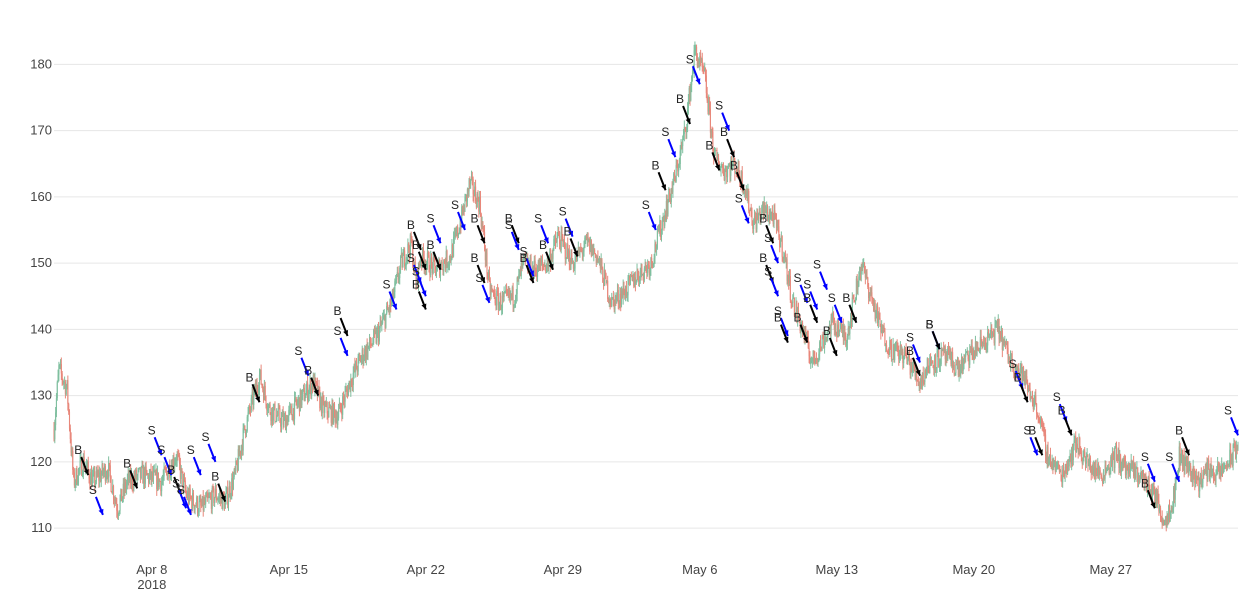 The height and width of the screenshot is (614, 1250). Describe the element at coordinates (316, 392) in the screenshot. I see `buy-arrow-head` at that location.